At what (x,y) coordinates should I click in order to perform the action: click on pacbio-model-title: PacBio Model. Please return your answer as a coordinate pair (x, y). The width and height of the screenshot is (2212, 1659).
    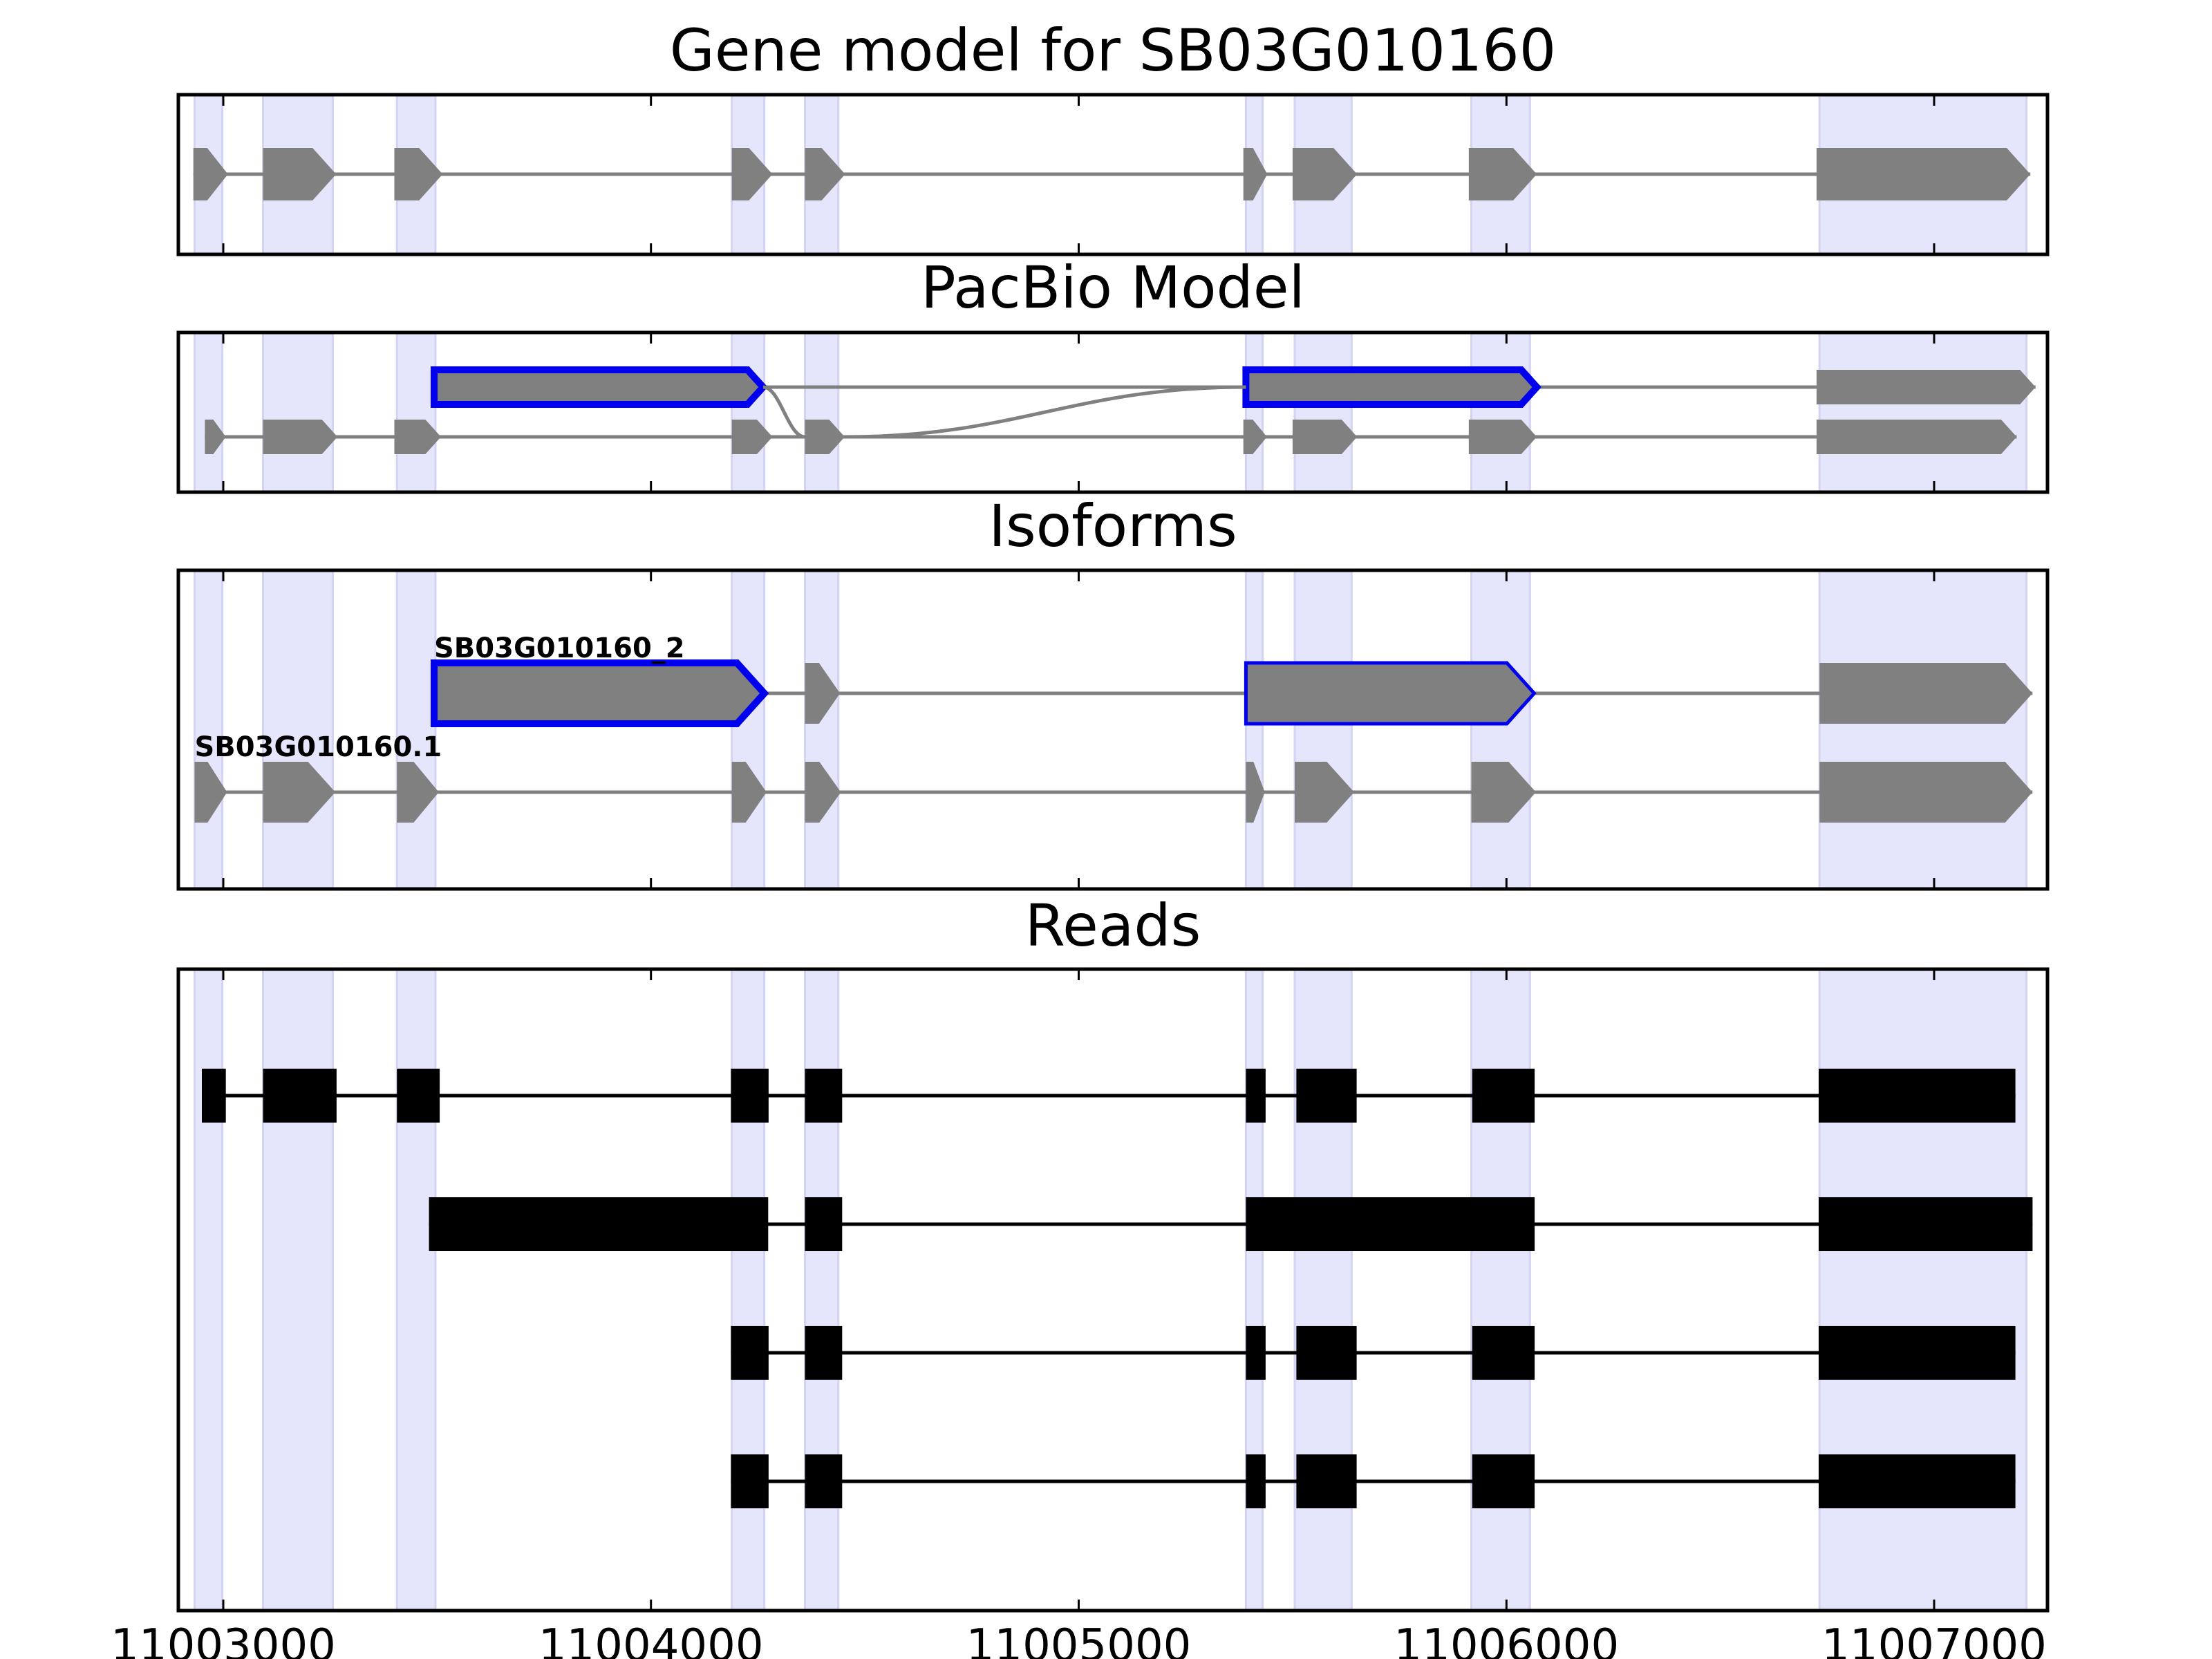
    Looking at the image, I should click on (1113, 287).